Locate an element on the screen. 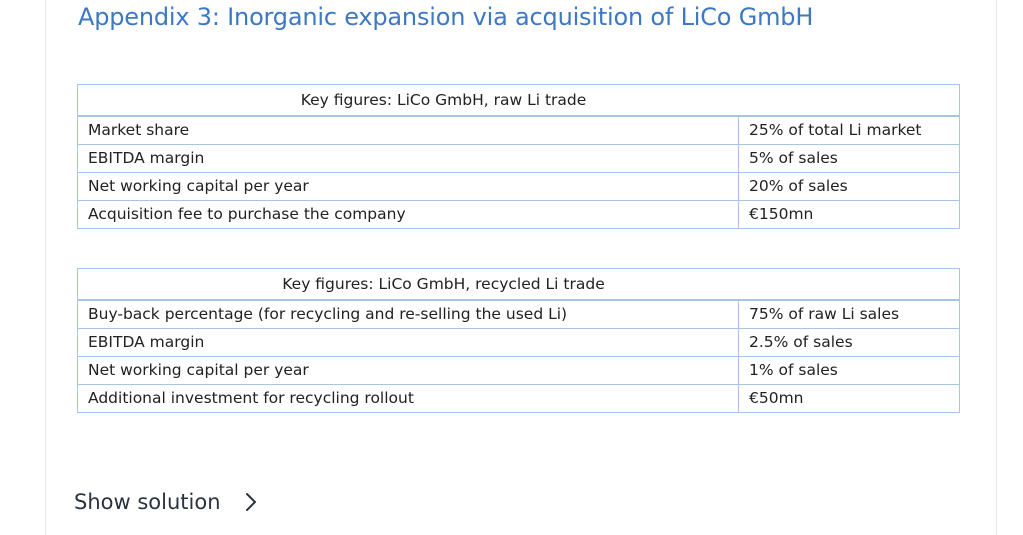 This screenshot has height=535, width=1023. row-value: 5% of sales is located at coordinates (849, 158).